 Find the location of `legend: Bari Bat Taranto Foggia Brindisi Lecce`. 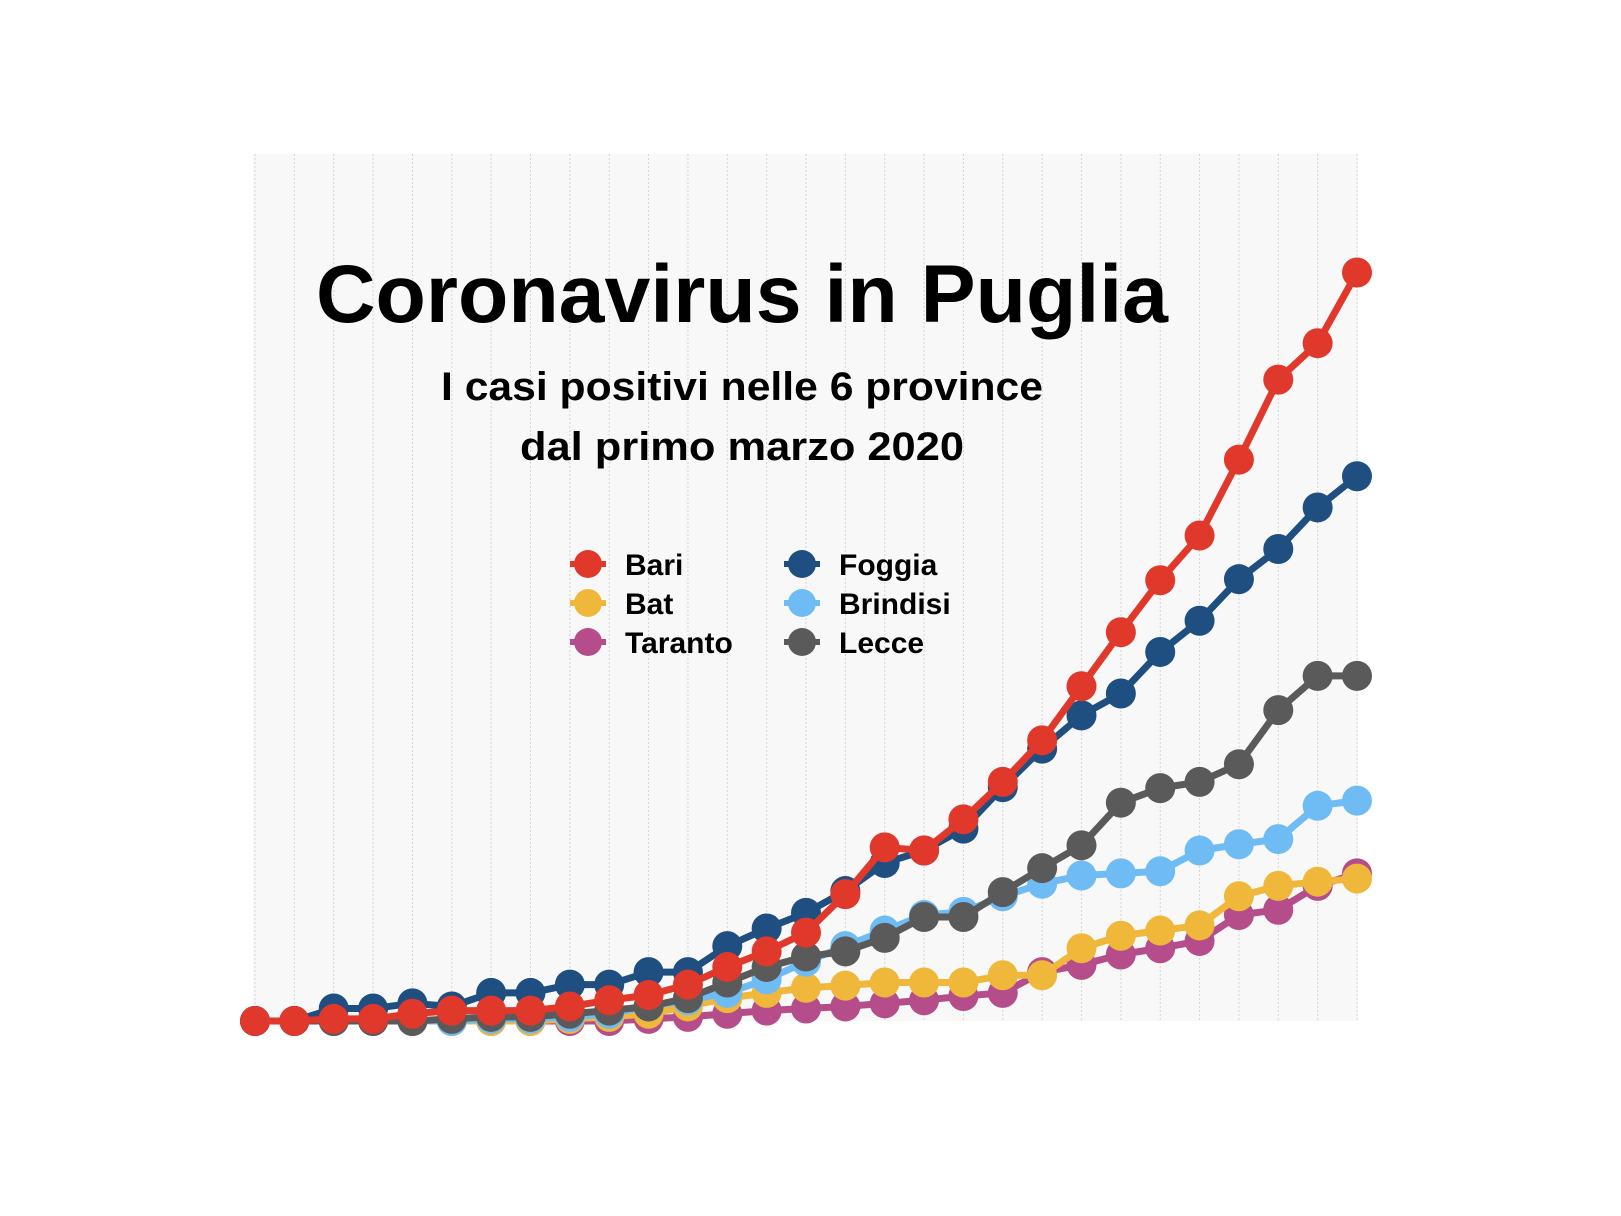

legend: Bari Bat Taranto Foggia Brindisi Lecce is located at coordinates (760, 604).